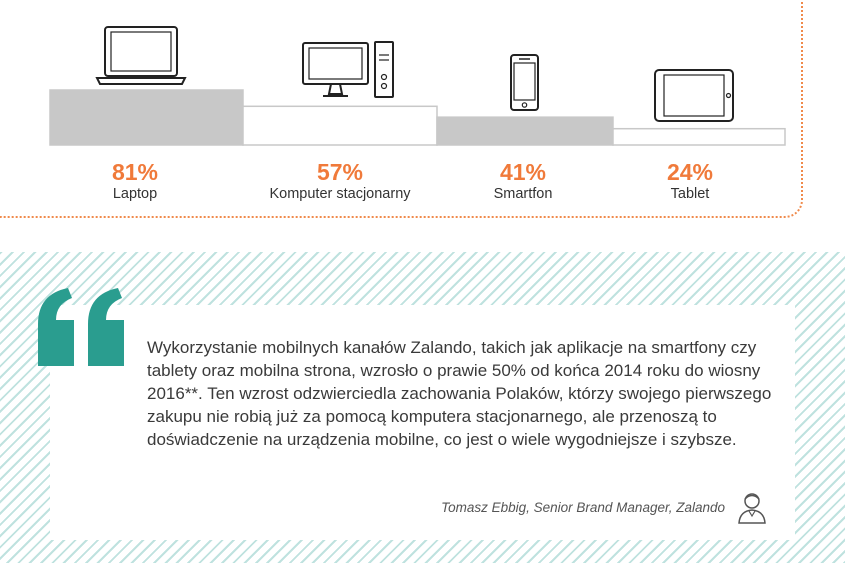 The height and width of the screenshot is (563, 845). I want to click on quote-mark-icon, so click(81, 327).